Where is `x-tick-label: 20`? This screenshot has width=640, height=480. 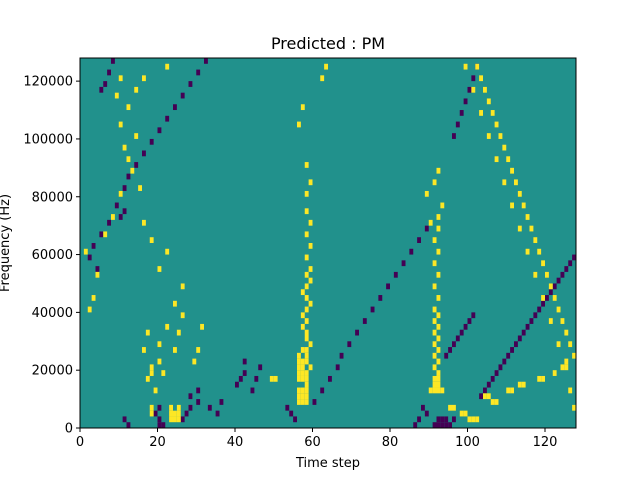 x-tick-label: 20 is located at coordinates (157, 442).